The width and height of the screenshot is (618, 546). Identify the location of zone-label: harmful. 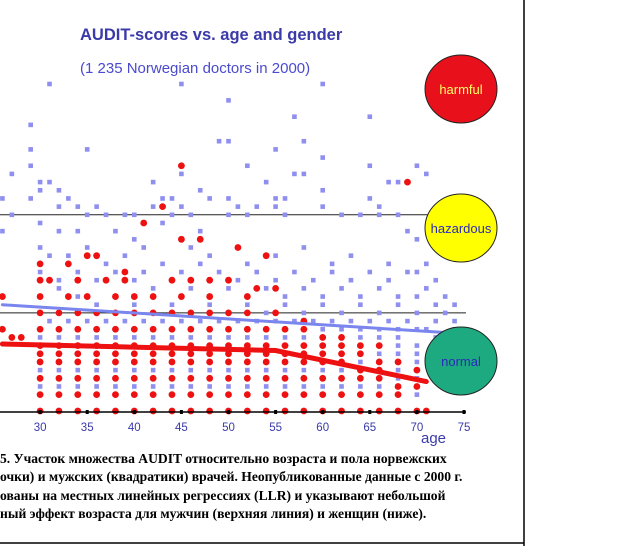
(460, 89).